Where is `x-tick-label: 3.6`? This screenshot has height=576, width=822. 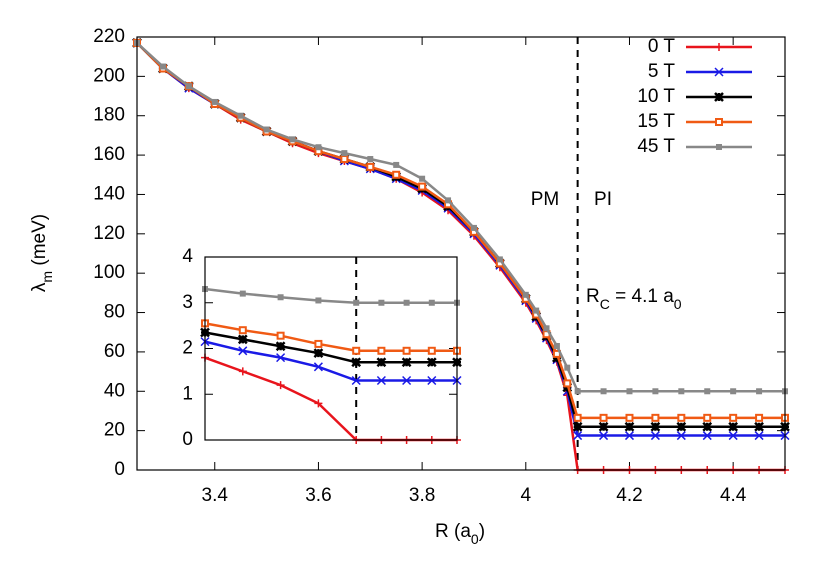
x-tick-label: 3.6 is located at coordinates (318, 495).